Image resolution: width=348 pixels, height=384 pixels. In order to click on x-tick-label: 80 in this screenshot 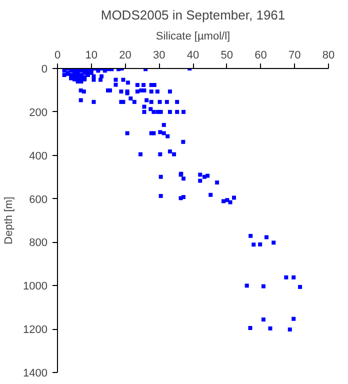, I will do `click(328, 56)`.